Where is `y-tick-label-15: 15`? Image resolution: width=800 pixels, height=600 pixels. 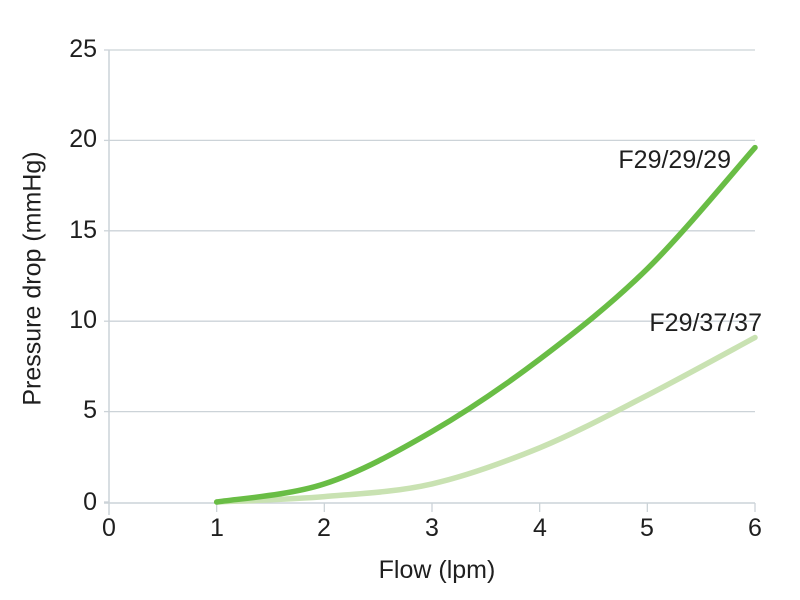
y-tick-label-15: 15 is located at coordinates (83, 230).